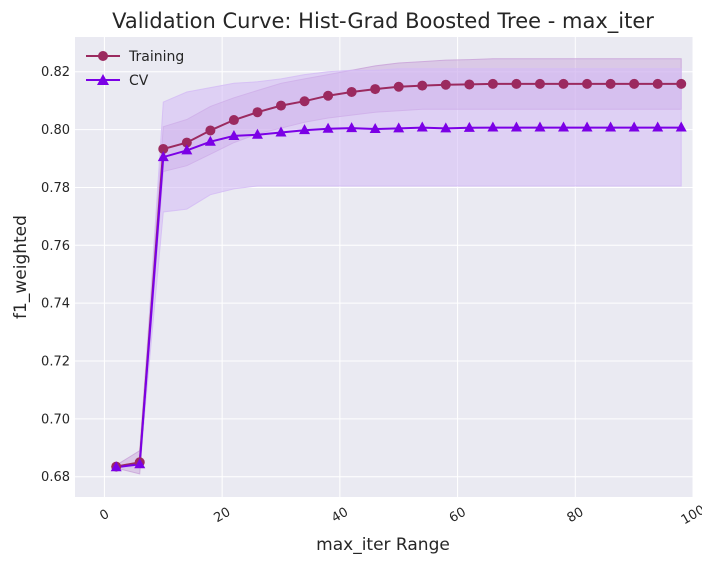 This screenshot has width=702, height=564. Describe the element at coordinates (399, 515) in the screenshot. I see `x-tick-labels: 0 20 40 60 80 100` at that location.